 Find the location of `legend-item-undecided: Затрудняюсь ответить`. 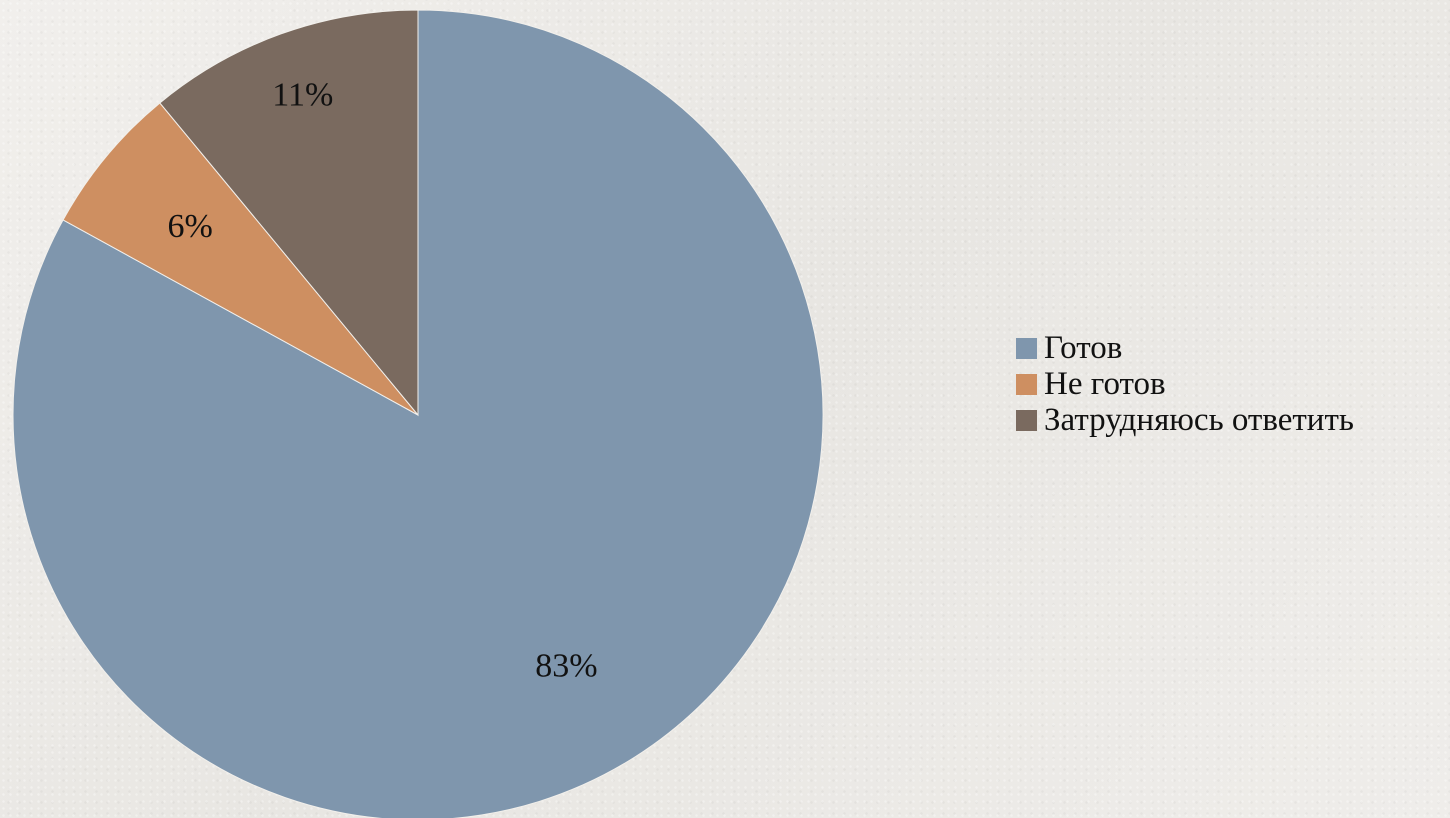

legend-item-undecided: Затрудняюсь ответить is located at coordinates (1231, 420).